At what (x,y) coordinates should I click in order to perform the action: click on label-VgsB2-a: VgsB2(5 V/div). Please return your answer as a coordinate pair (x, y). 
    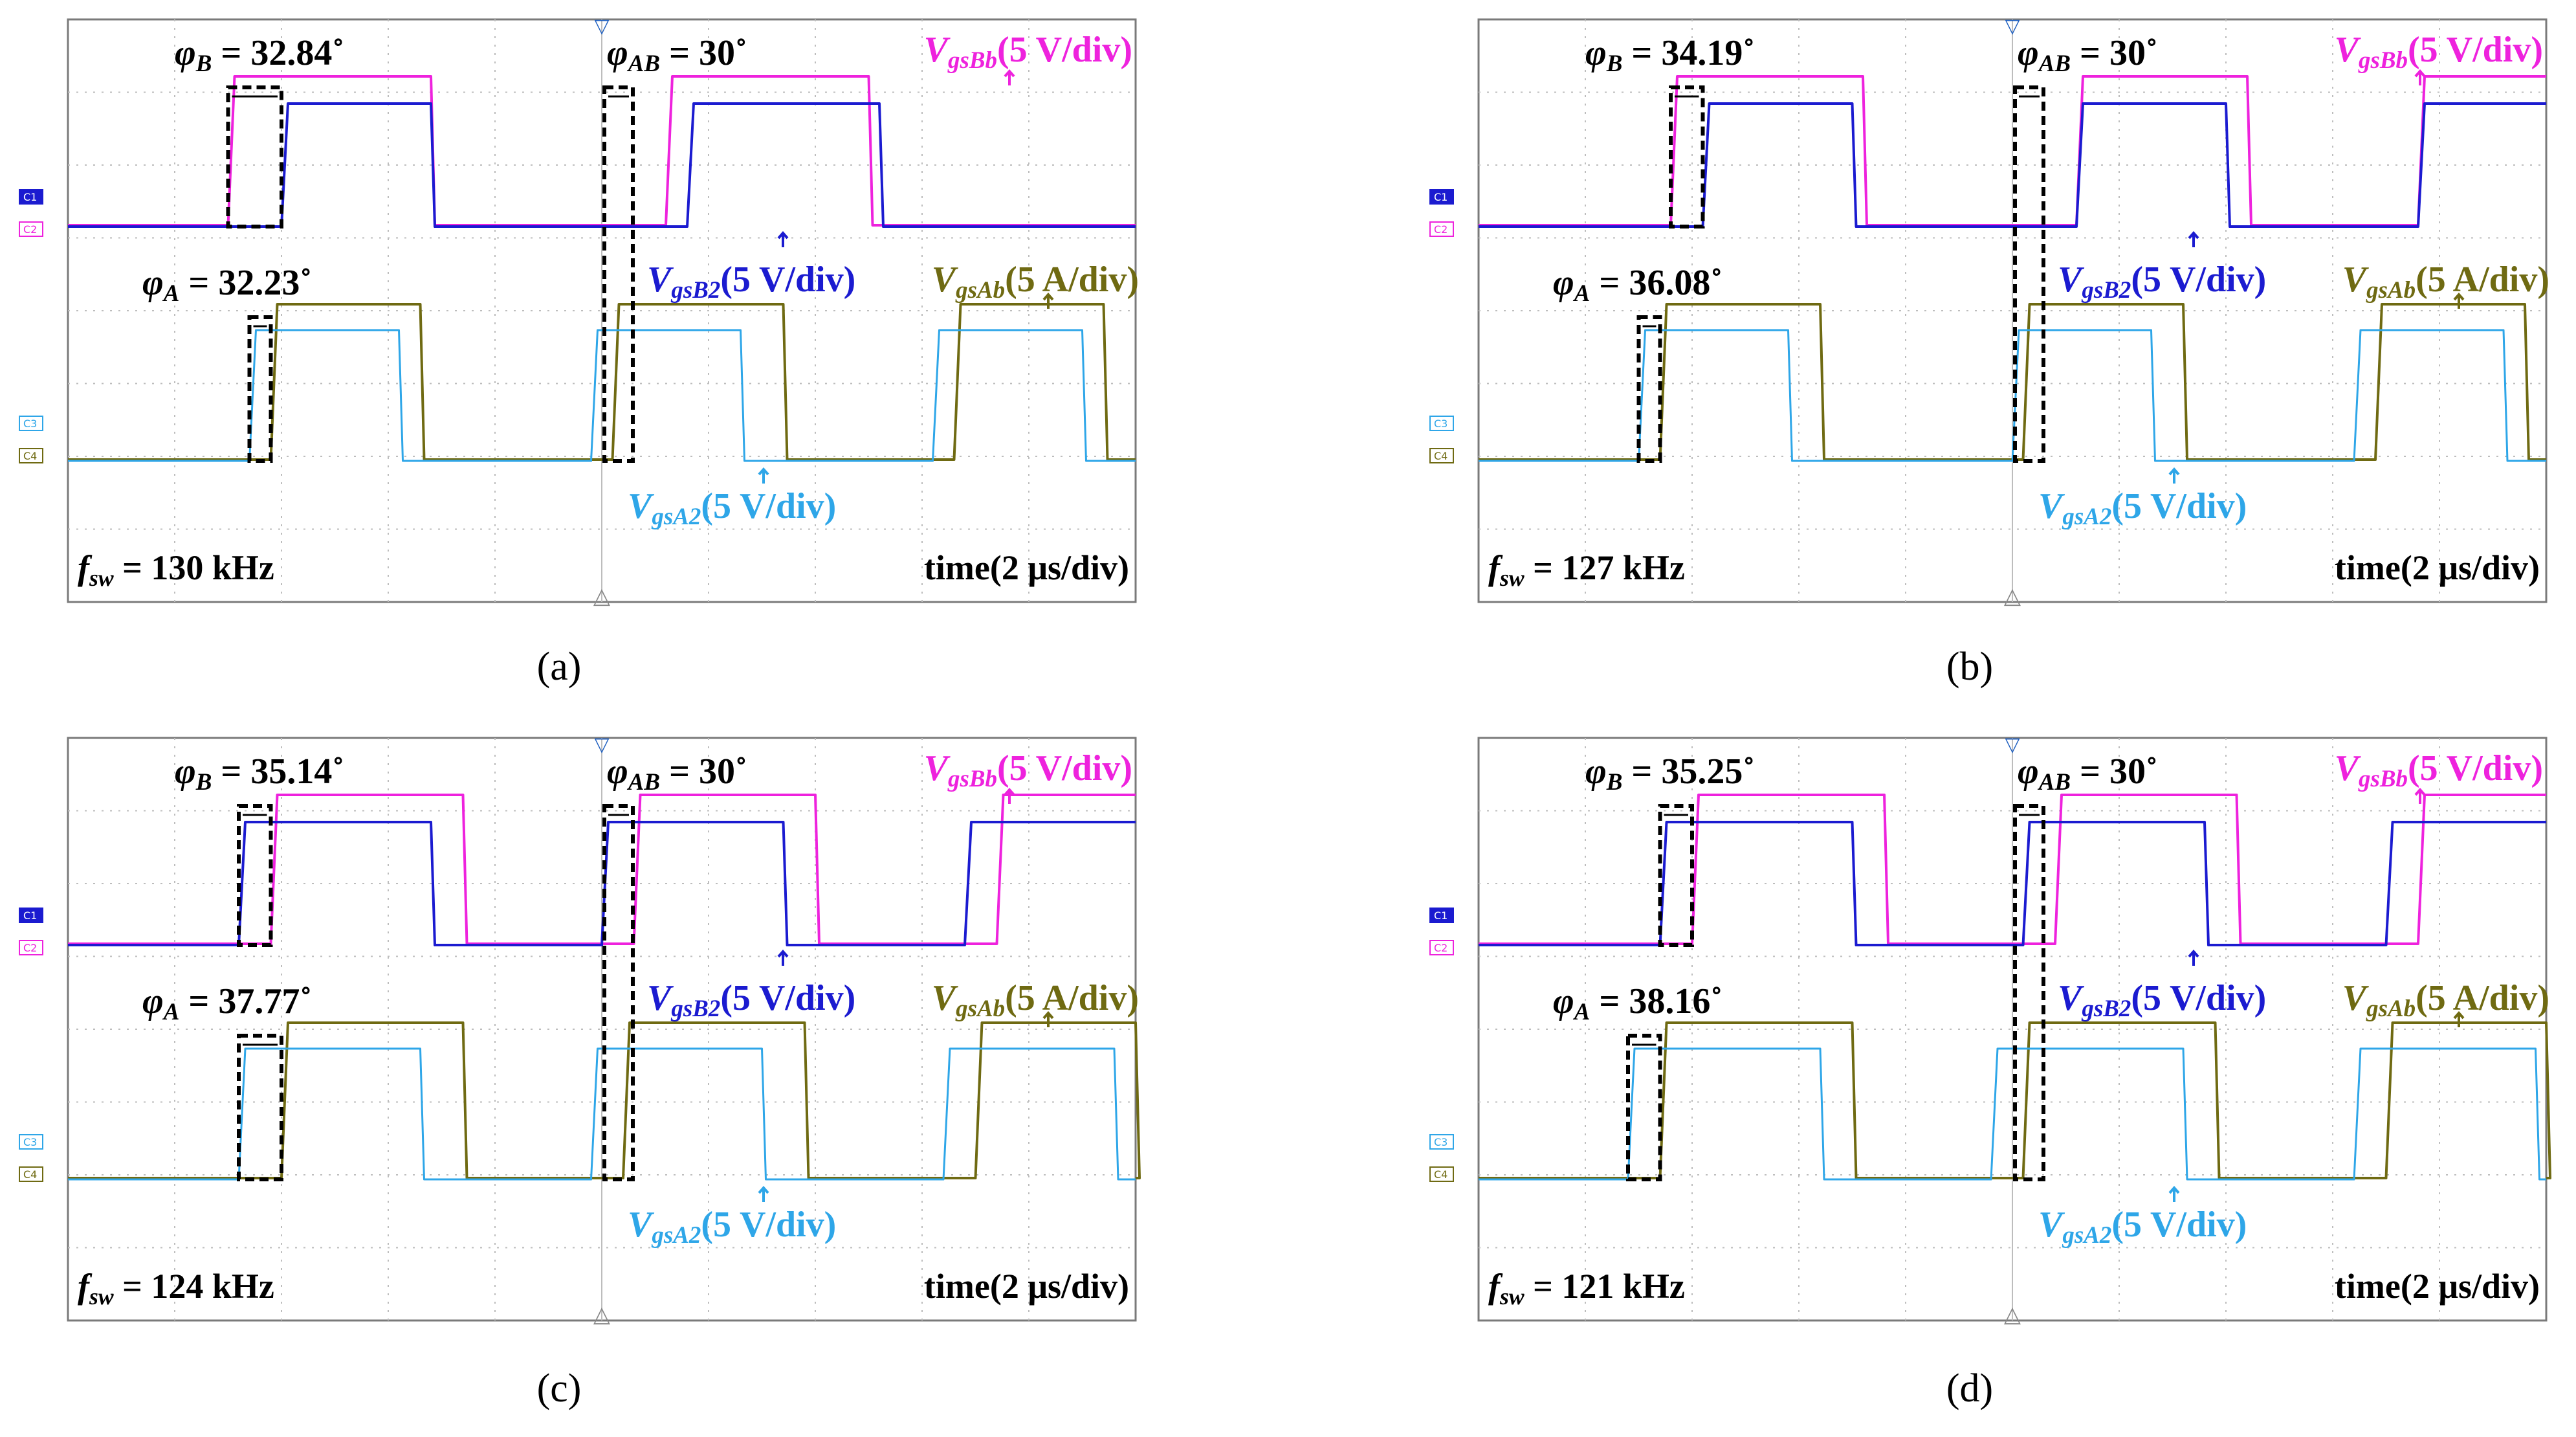
    Looking at the image, I should click on (751, 282).